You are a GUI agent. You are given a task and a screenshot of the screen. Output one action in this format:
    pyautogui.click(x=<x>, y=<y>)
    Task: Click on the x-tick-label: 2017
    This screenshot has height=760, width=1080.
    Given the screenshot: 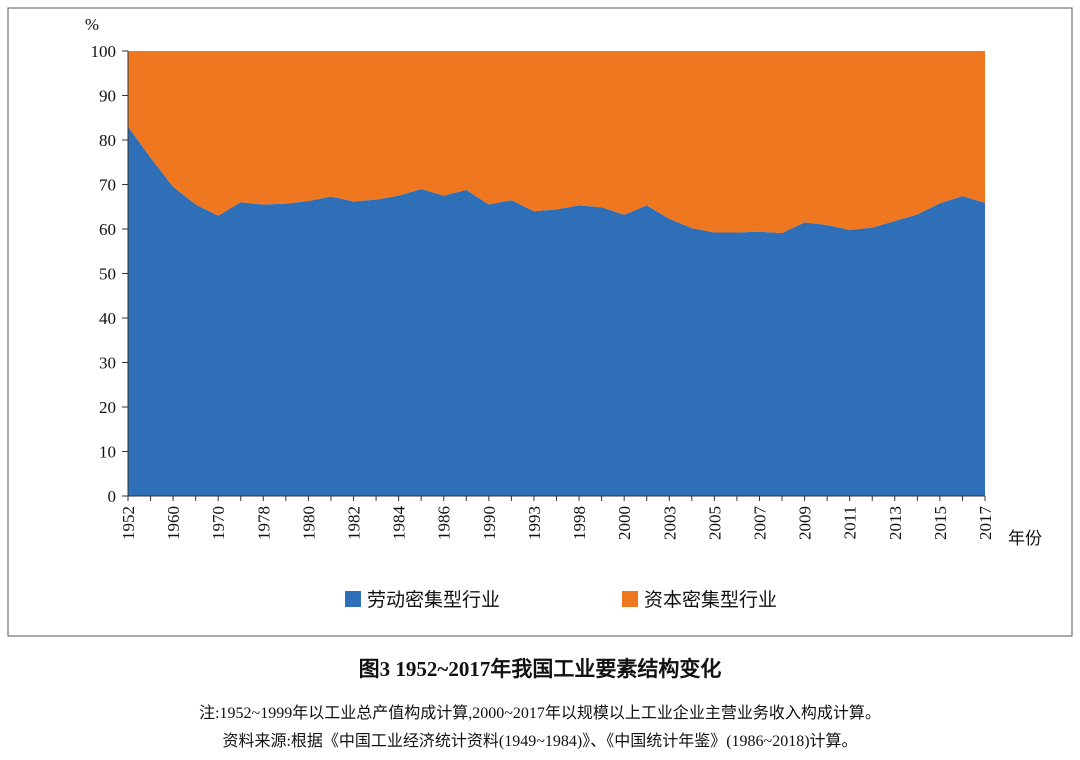 What is the action you would take?
    pyautogui.click(x=985, y=523)
    